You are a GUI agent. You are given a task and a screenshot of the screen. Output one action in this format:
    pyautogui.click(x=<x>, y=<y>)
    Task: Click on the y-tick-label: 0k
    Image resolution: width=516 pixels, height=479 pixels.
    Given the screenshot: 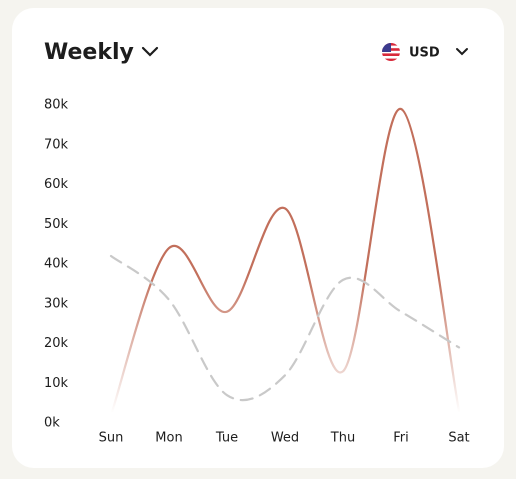 What is the action you would take?
    pyautogui.click(x=52, y=423)
    